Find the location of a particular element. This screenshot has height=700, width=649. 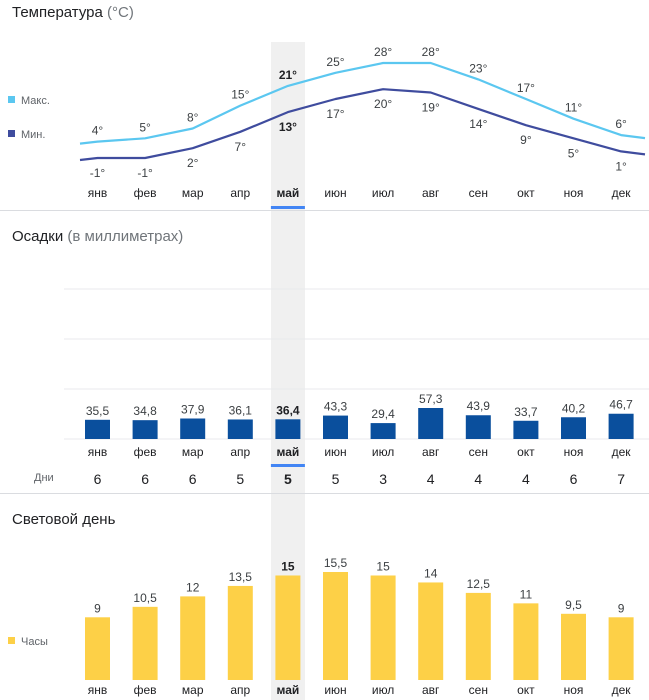

min-temperature-line is located at coordinates (362, 125).